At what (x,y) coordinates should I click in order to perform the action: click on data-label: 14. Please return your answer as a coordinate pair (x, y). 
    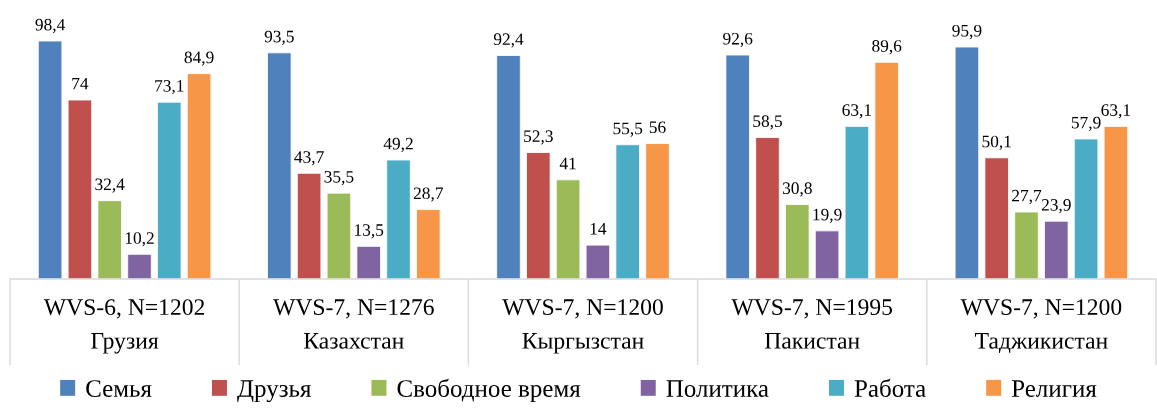
    Looking at the image, I should click on (598, 229).